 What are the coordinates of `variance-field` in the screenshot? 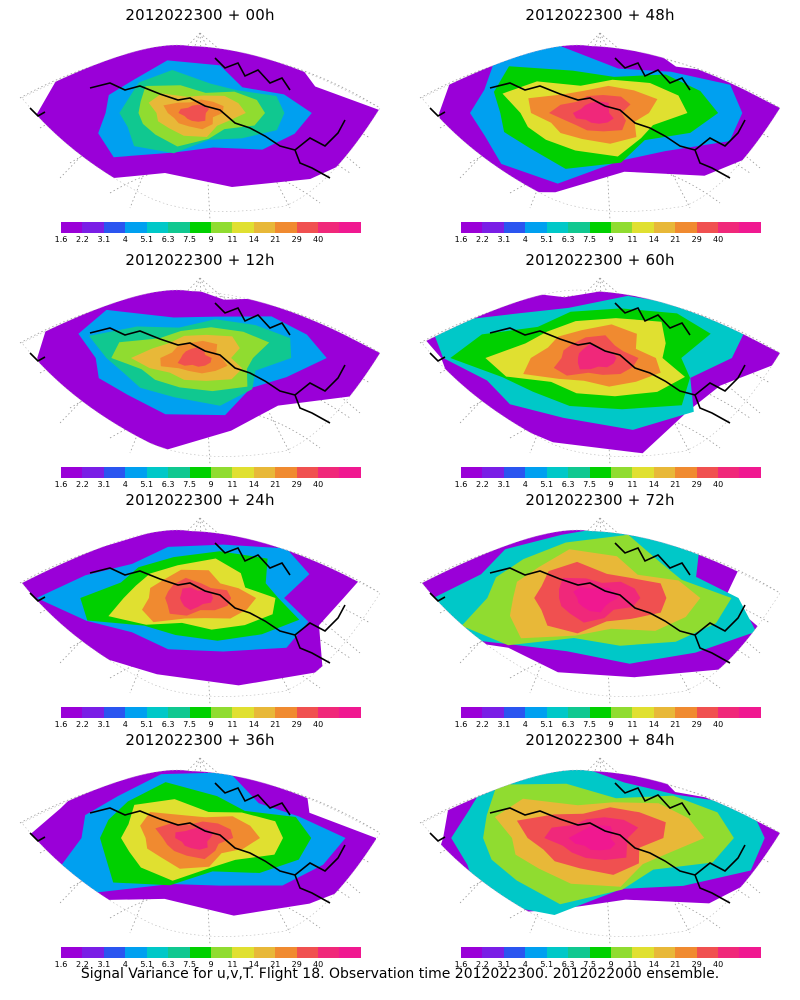 It's located at (596, 604).